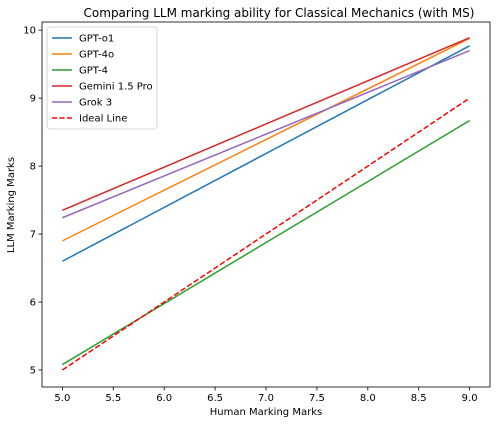  What do you see at coordinates (33, 167) in the screenshot?
I see `y-tick-label: 8` at bounding box center [33, 167].